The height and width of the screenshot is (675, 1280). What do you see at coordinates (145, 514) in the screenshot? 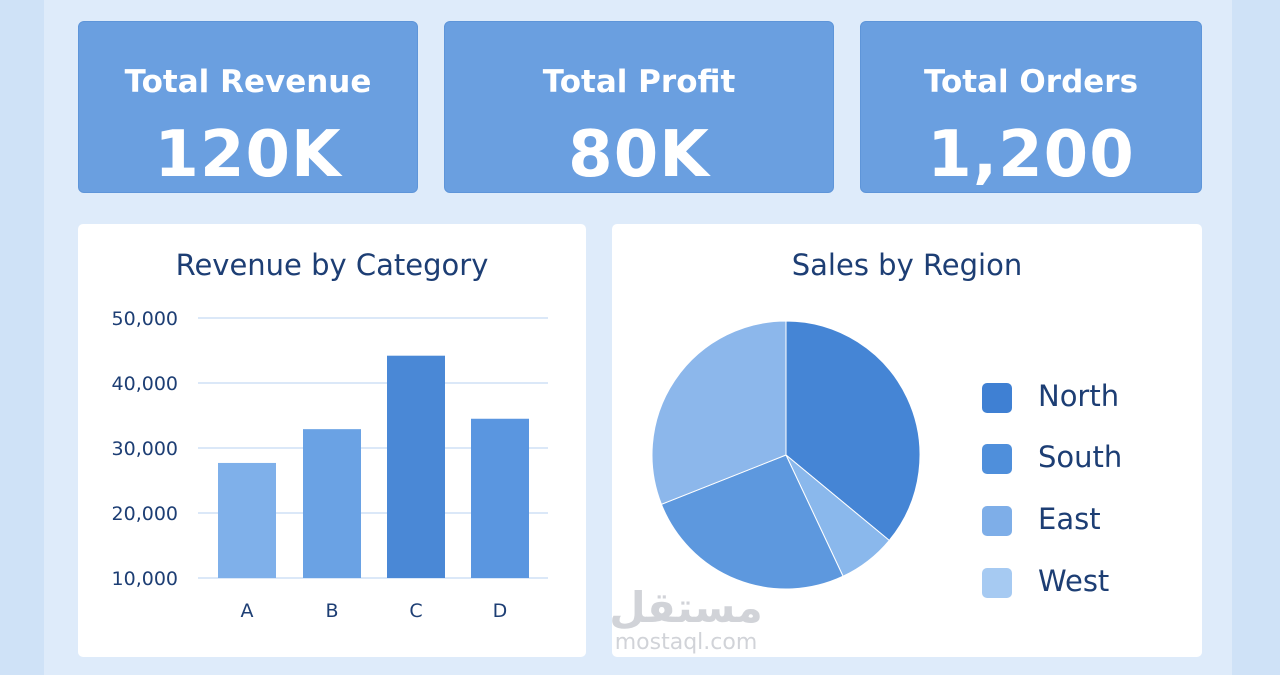
I see `y-tick-label: 20,000` at bounding box center [145, 514].